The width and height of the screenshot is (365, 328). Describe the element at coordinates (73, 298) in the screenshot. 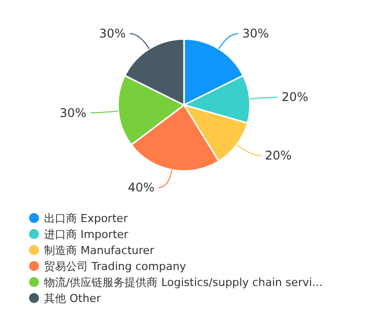

I see `legend-label: 其他 Other` at that location.